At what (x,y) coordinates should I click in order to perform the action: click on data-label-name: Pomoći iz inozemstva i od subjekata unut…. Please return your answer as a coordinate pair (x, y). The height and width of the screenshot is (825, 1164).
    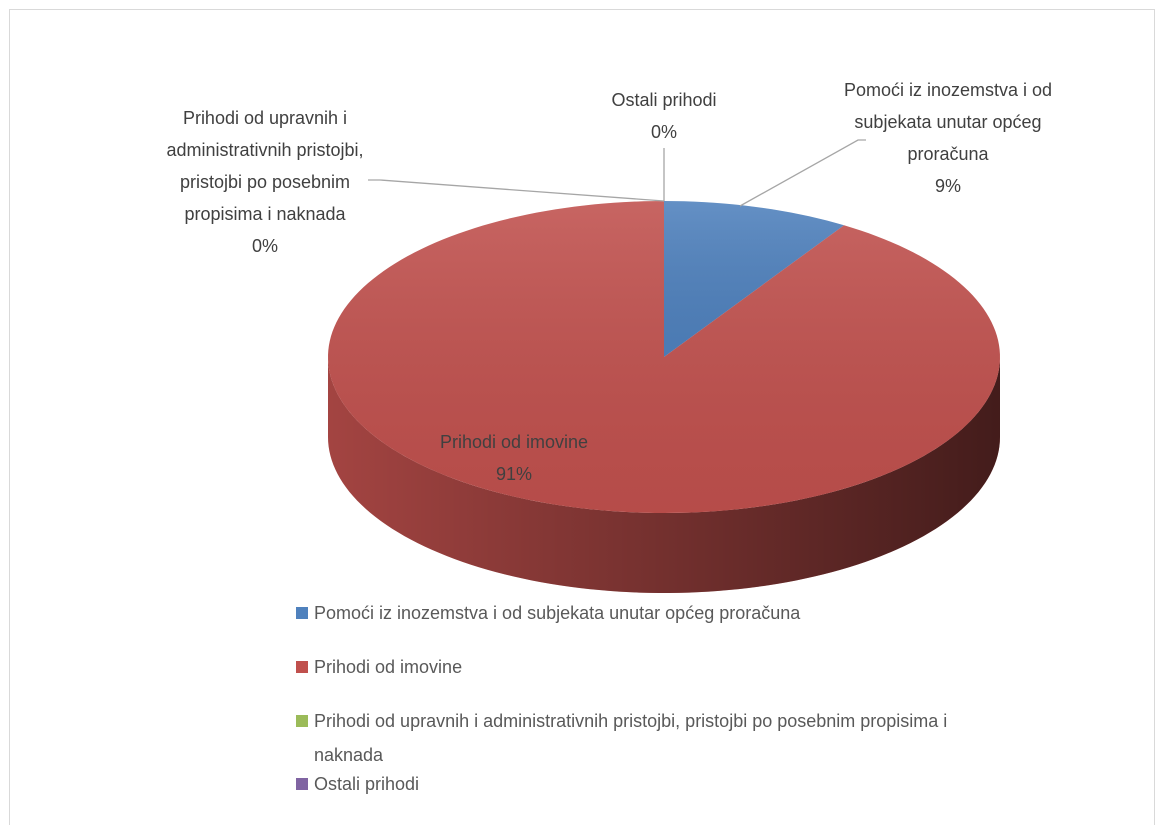
    Looking at the image, I should click on (948, 122).